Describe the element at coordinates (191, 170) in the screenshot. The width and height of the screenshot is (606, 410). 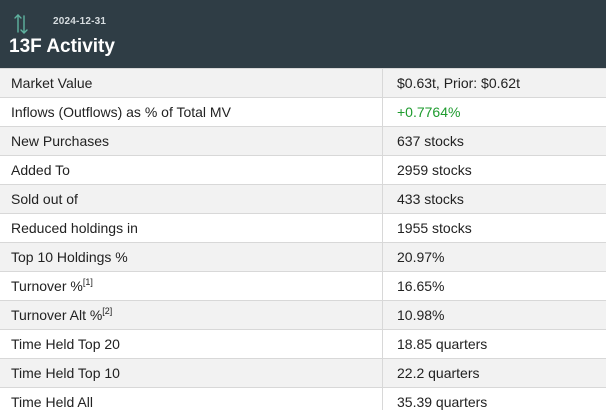
I see `row-label: Added To` at that location.